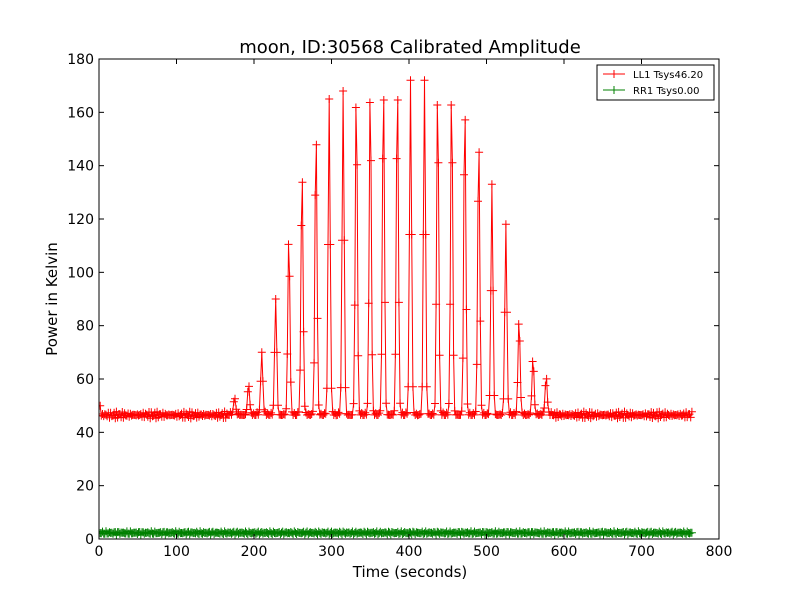 This screenshot has width=800, height=604. I want to click on x-tick-label: 0, so click(99, 552).